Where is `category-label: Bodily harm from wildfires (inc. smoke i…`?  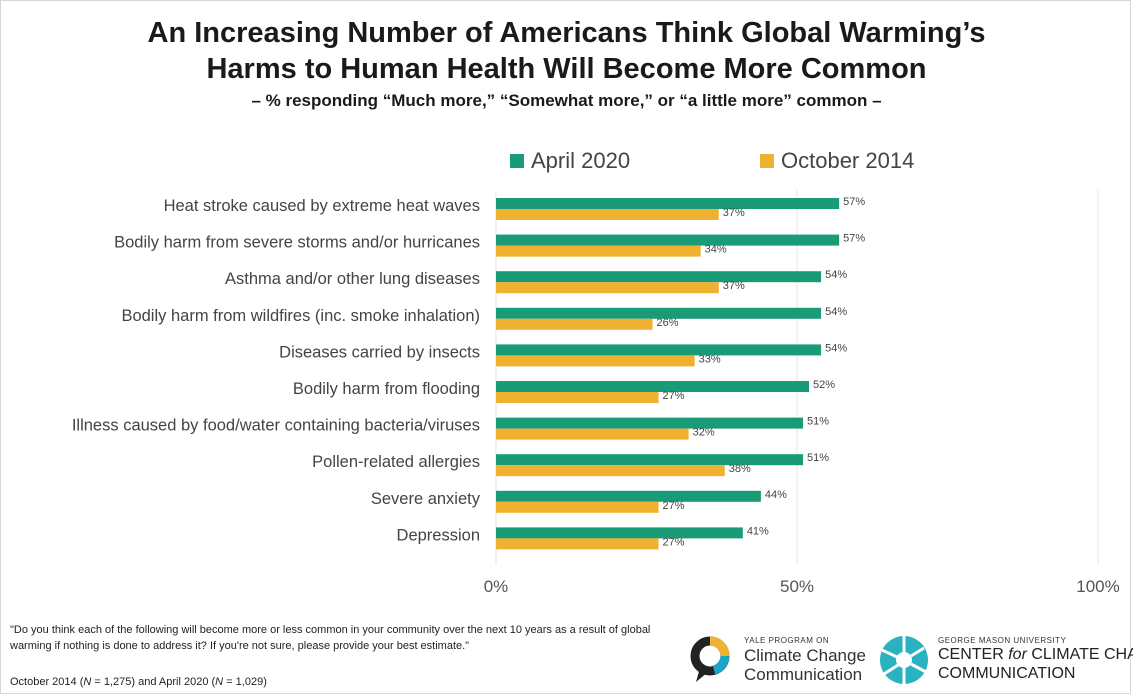 category-label: Bodily harm from wildfires (inc. smoke i… is located at coordinates (300, 316).